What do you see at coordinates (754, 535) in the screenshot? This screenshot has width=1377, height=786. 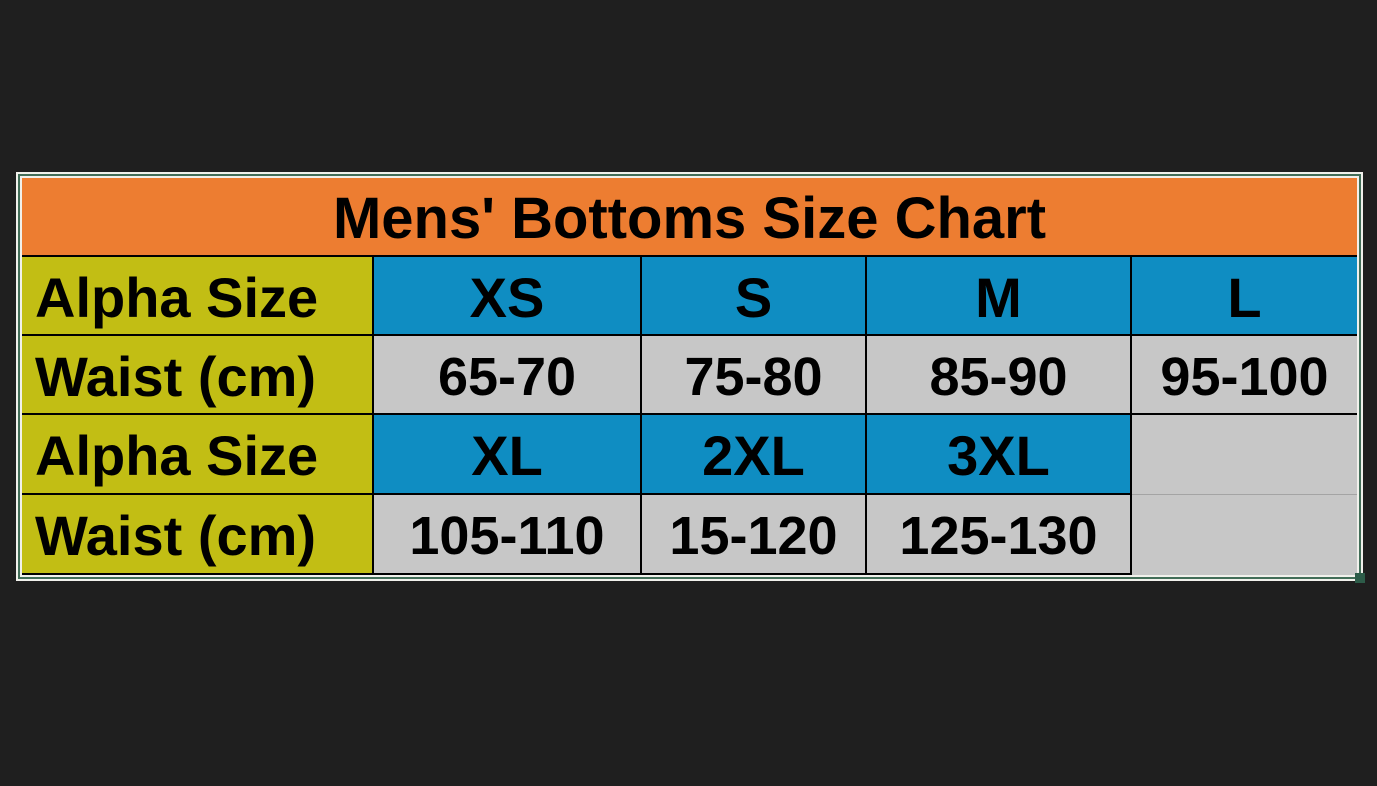 I see `waist-value-cell-2xl: 15-120` at bounding box center [754, 535].